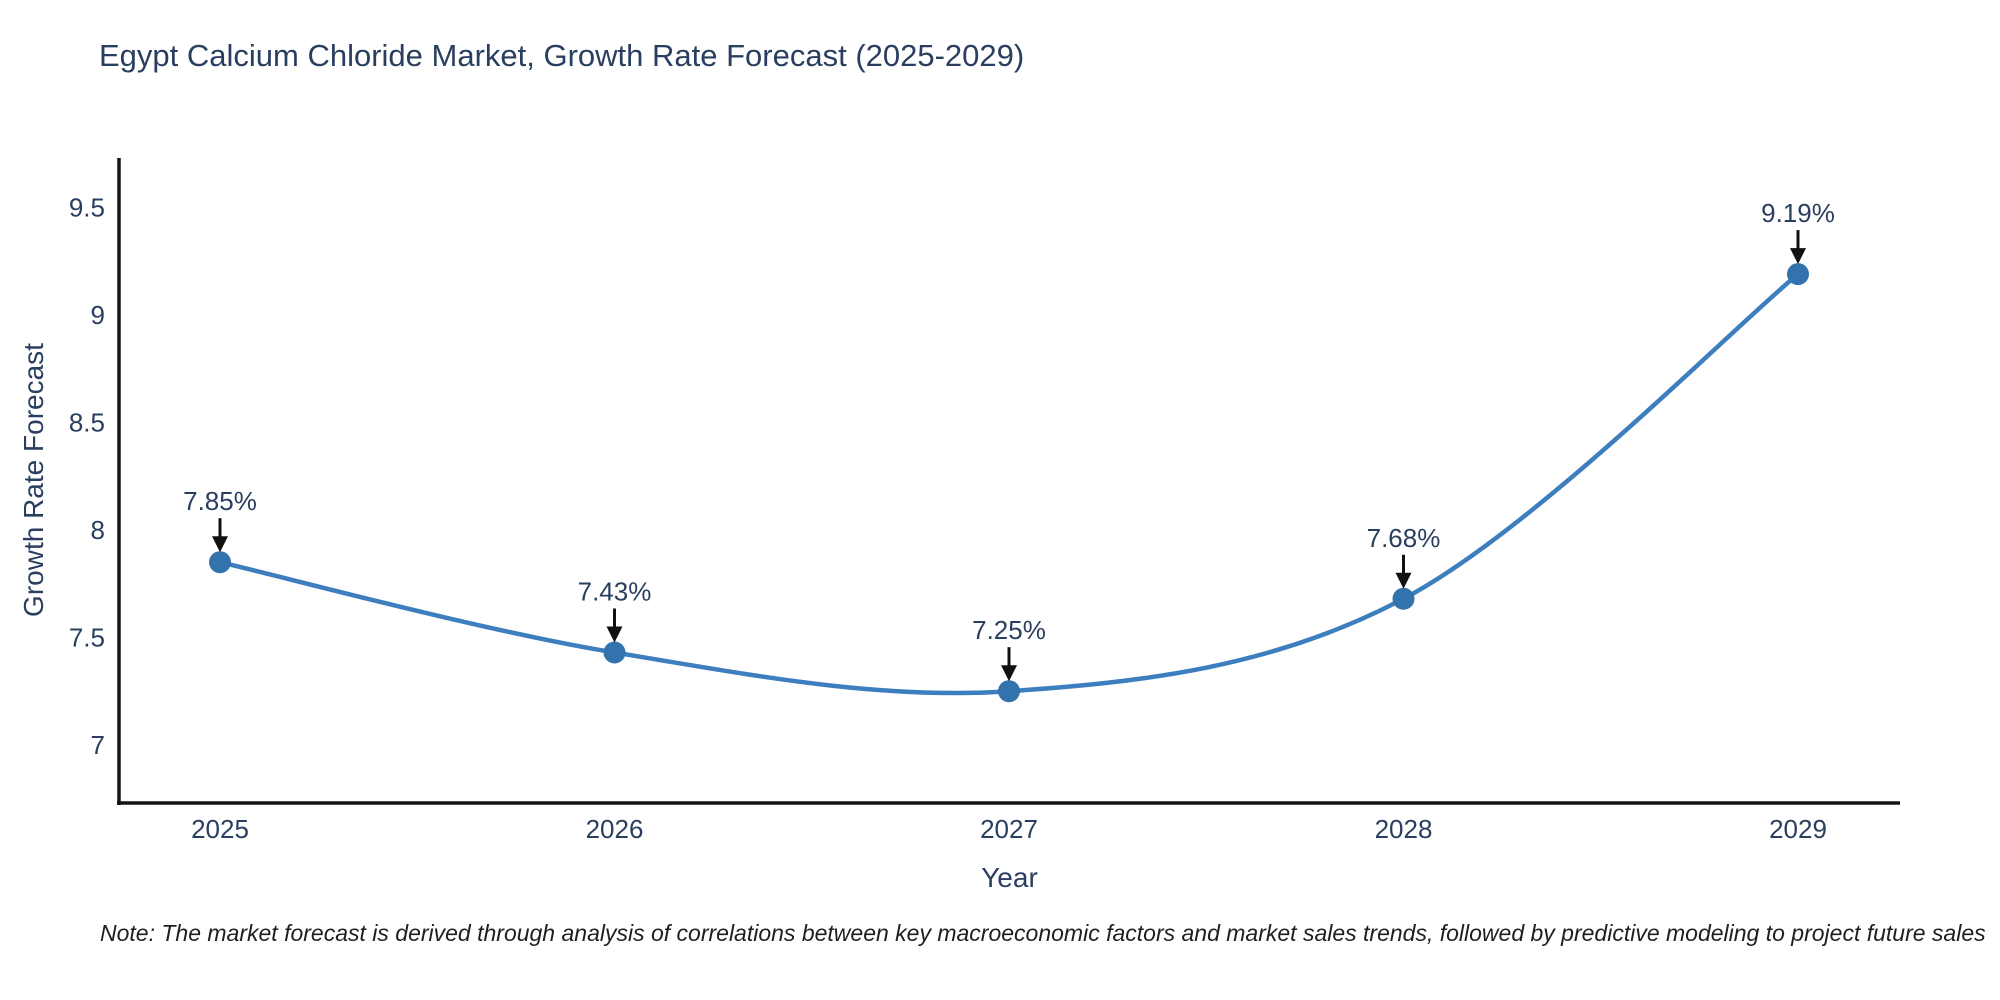 The width and height of the screenshot is (2000, 1000). I want to click on y-tick-label: 9, so click(98, 315).